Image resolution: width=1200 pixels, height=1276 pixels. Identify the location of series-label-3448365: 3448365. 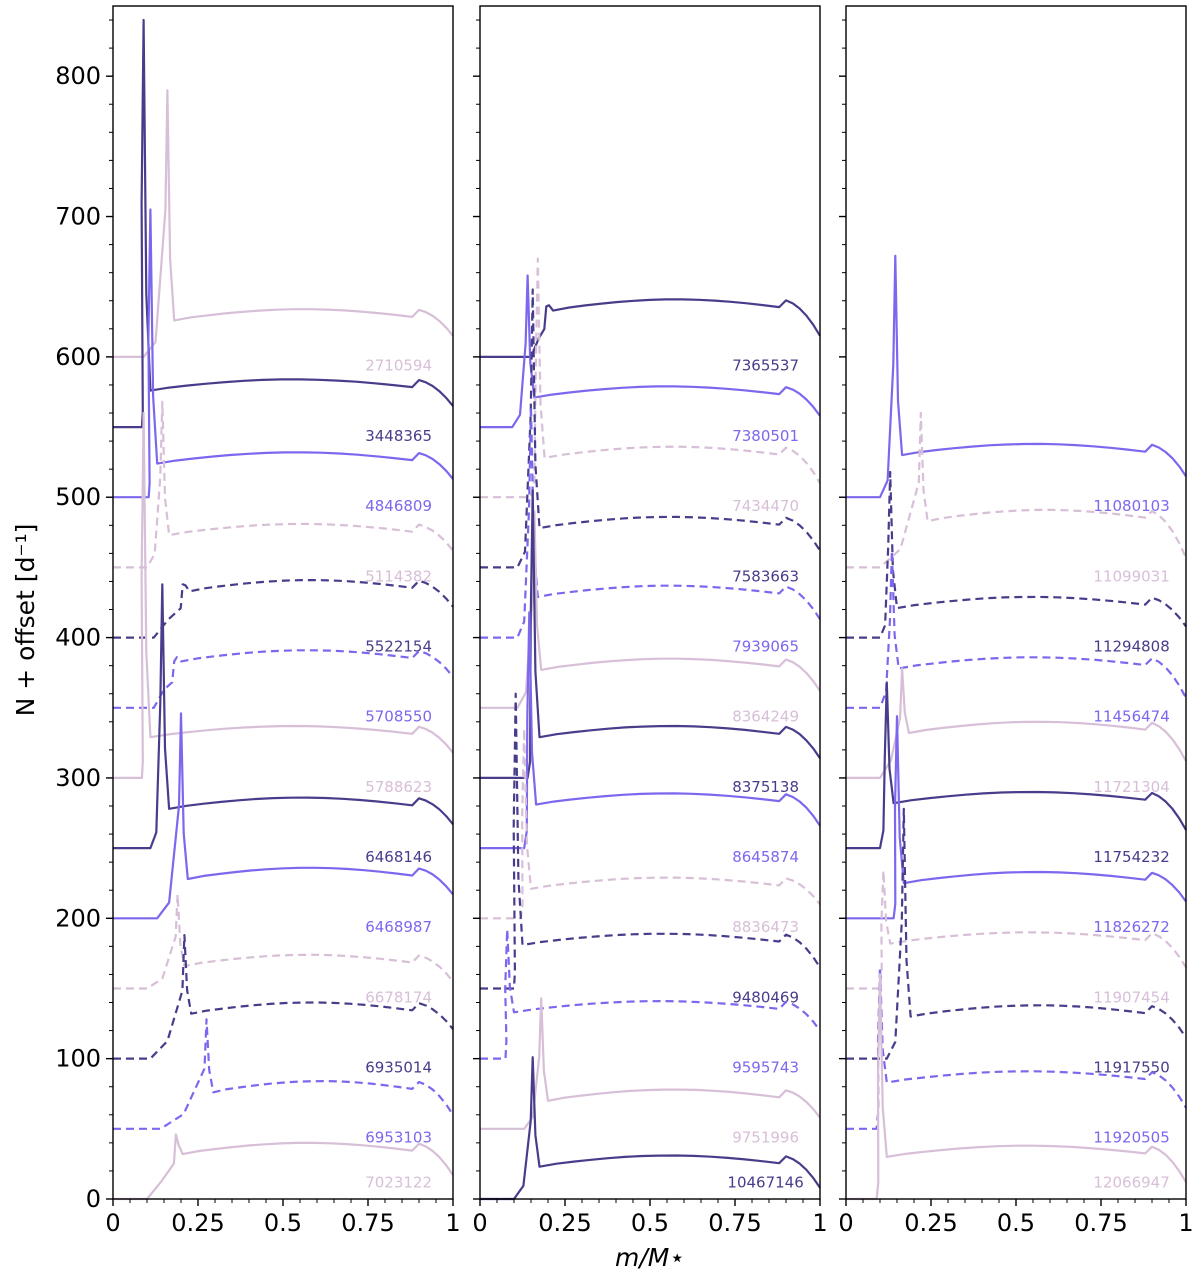
(398, 436).